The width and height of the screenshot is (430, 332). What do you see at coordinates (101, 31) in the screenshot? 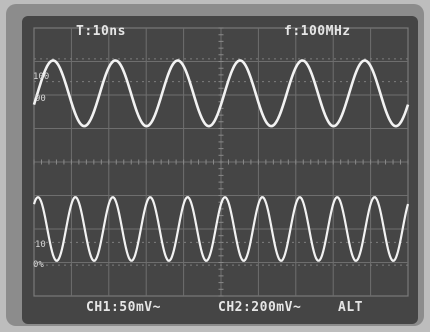
I see `timebase-readout: T:10ns` at bounding box center [101, 31].